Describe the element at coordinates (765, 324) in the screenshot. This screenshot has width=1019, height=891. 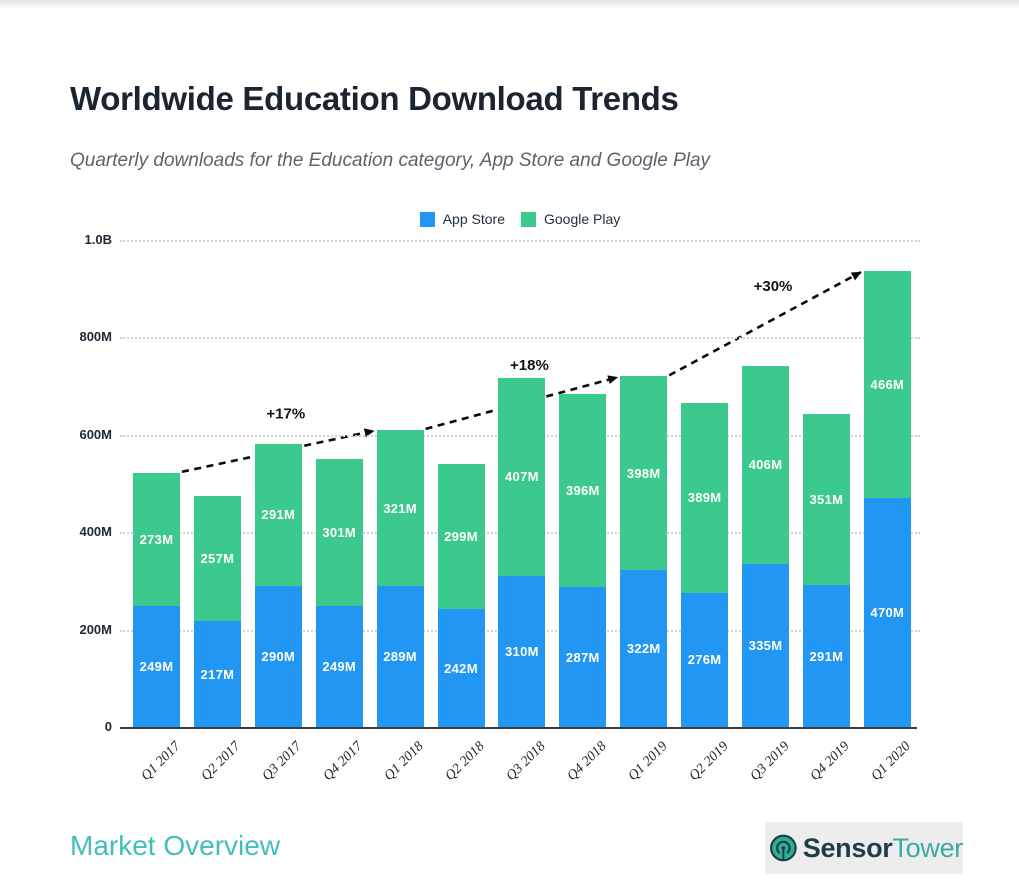
I see `growth-arrow` at that location.